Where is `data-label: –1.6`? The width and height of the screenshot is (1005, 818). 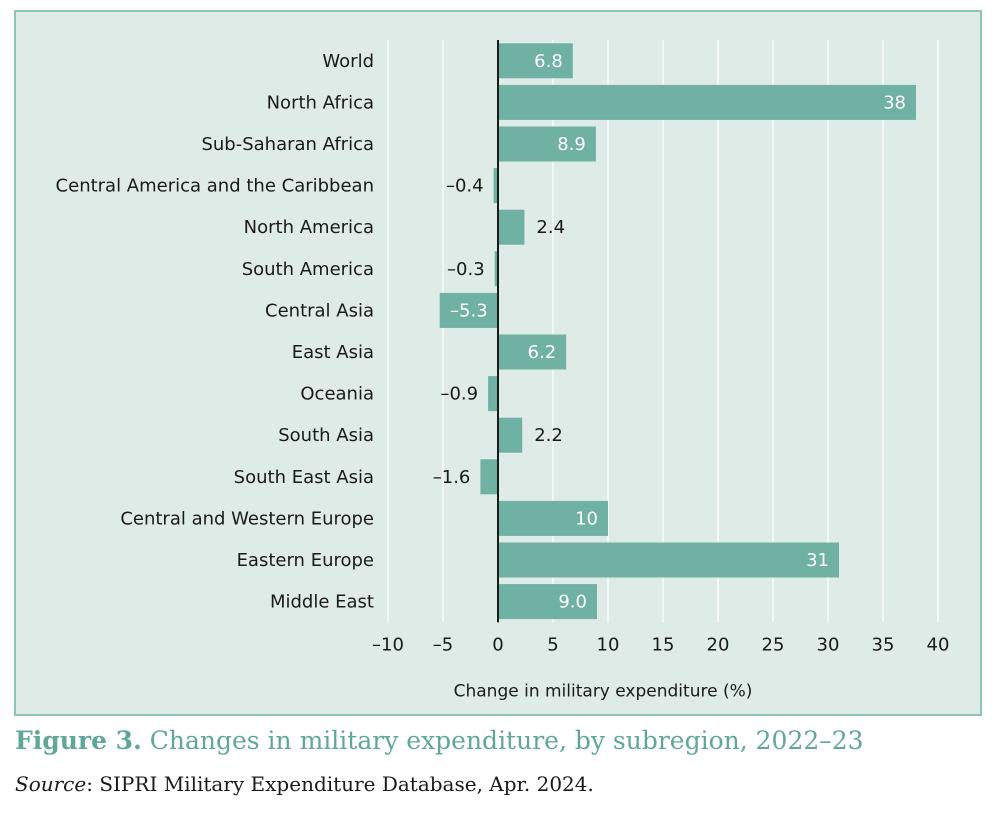 data-label: –1.6 is located at coordinates (452, 477).